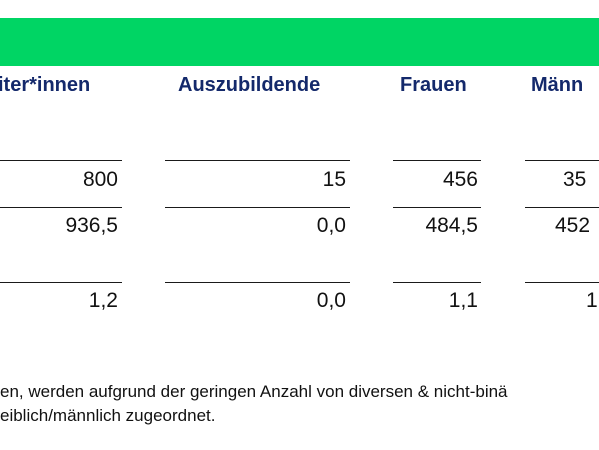  What do you see at coordinates (575, 179) in the screenshot?
I see `cell-value: 35` at bounding box center [575, 179].